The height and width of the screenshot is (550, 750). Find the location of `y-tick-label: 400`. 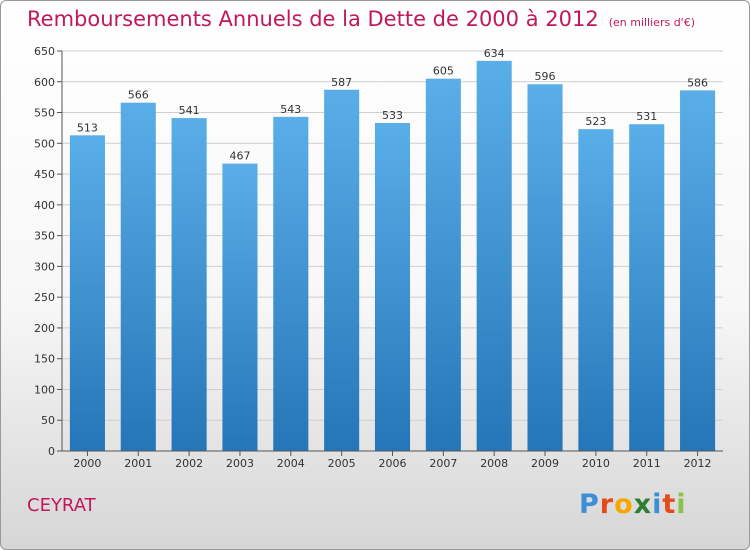

y-tick-label: 400 is located at coordinates (44, 205).